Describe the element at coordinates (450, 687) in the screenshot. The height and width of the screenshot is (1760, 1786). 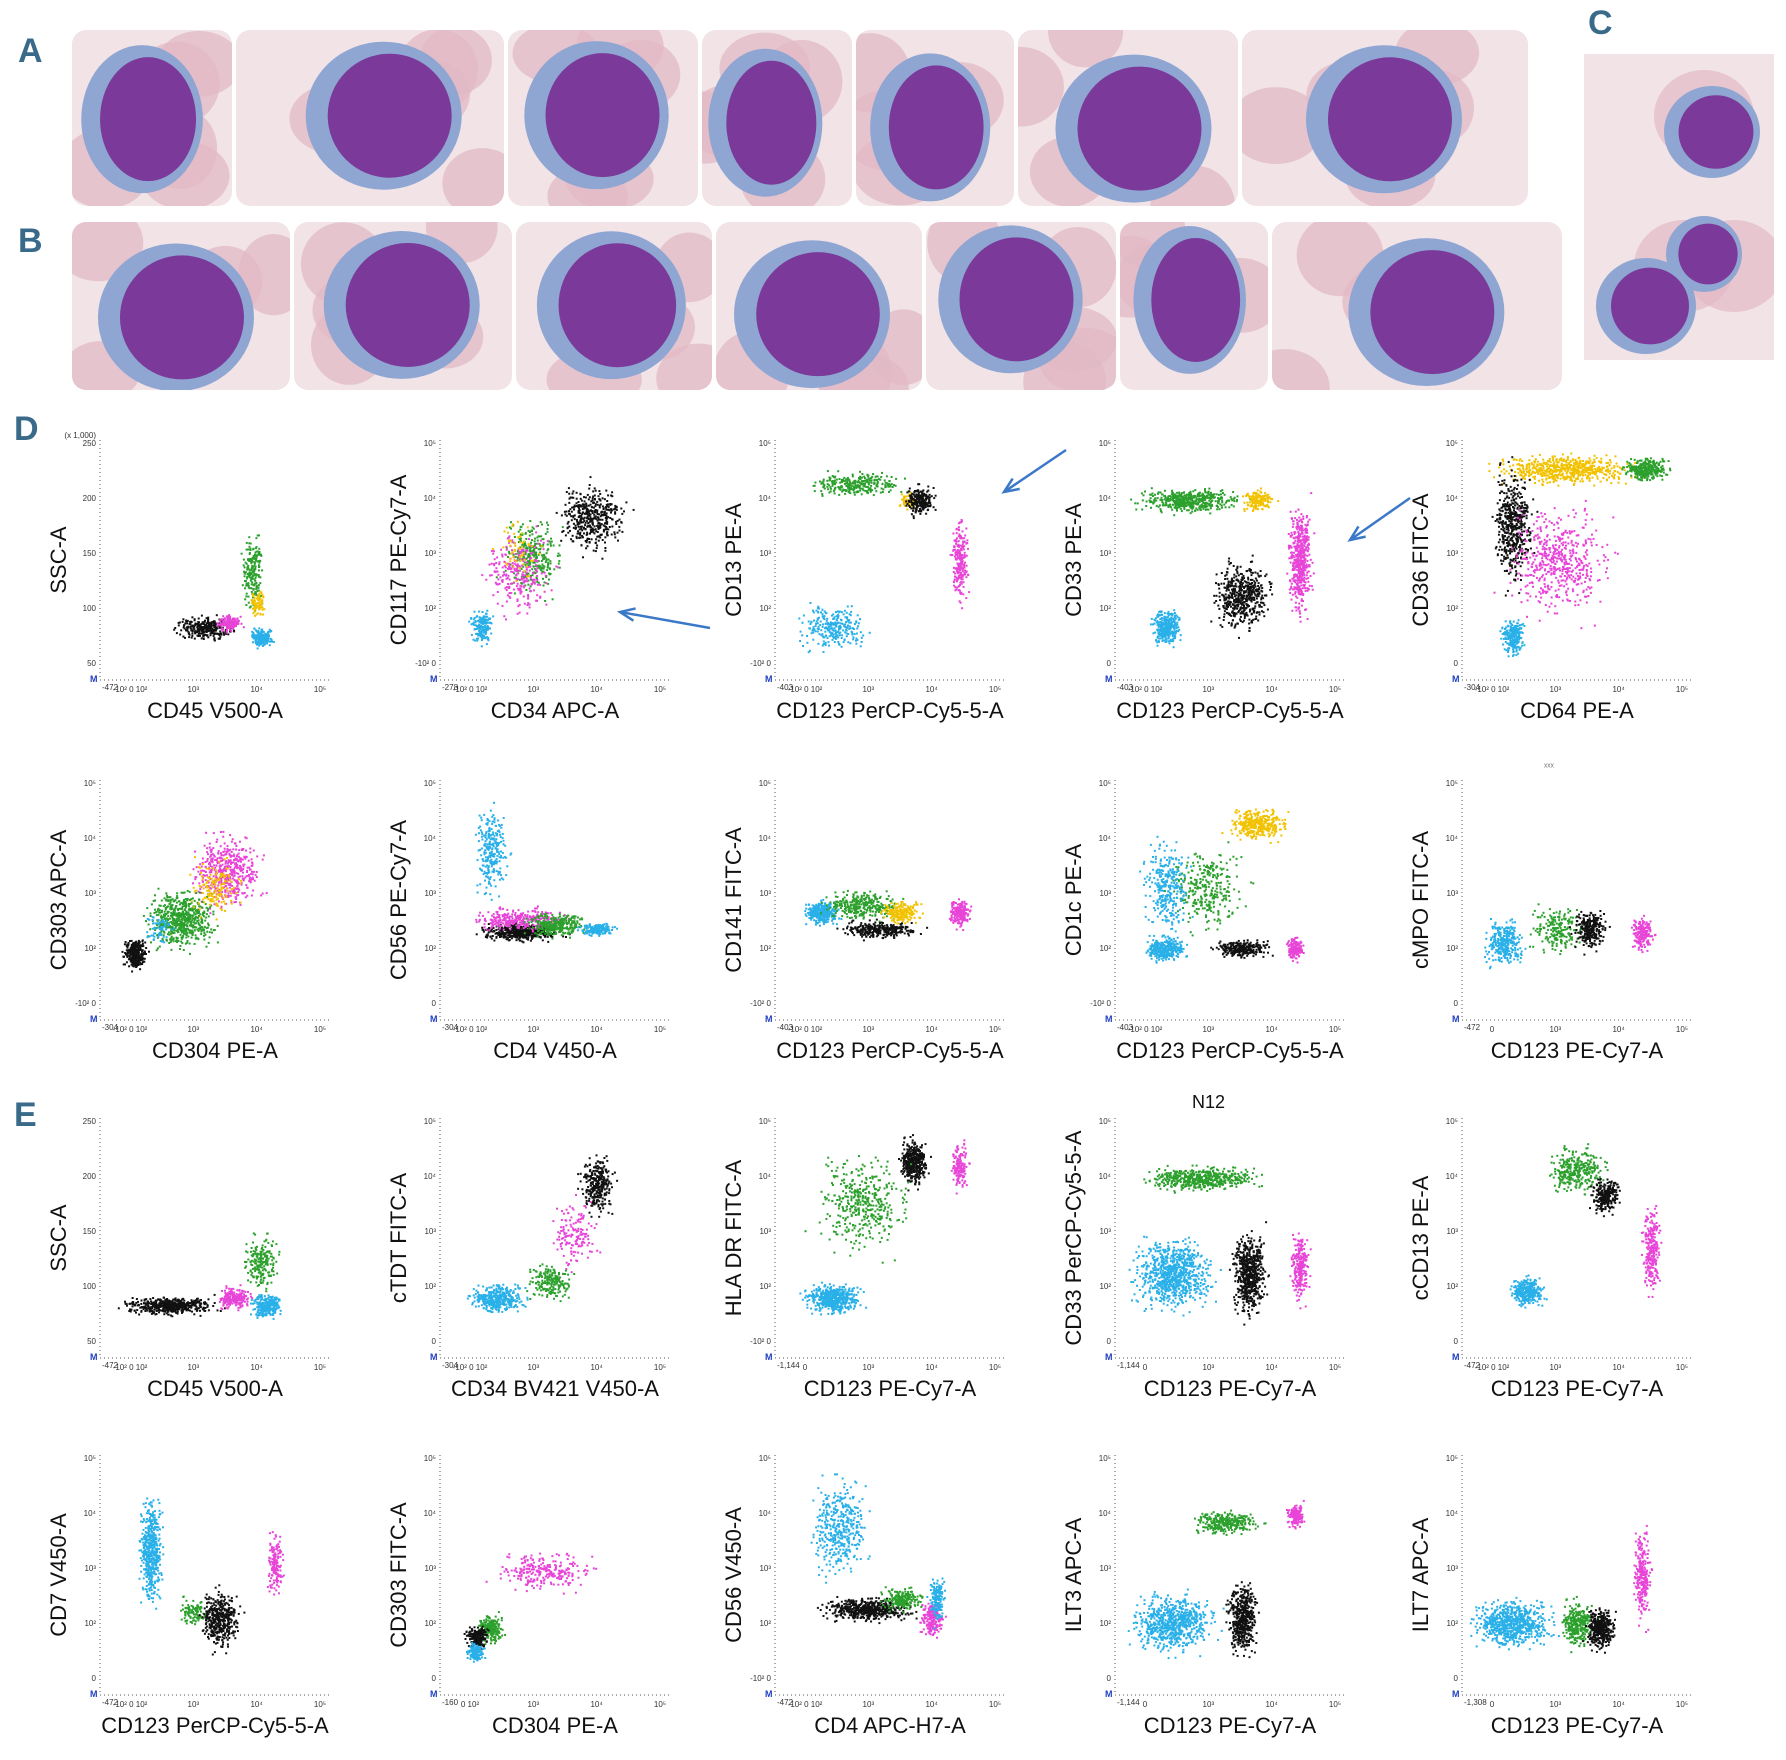
I see `axis-min-label: -278` at that location.